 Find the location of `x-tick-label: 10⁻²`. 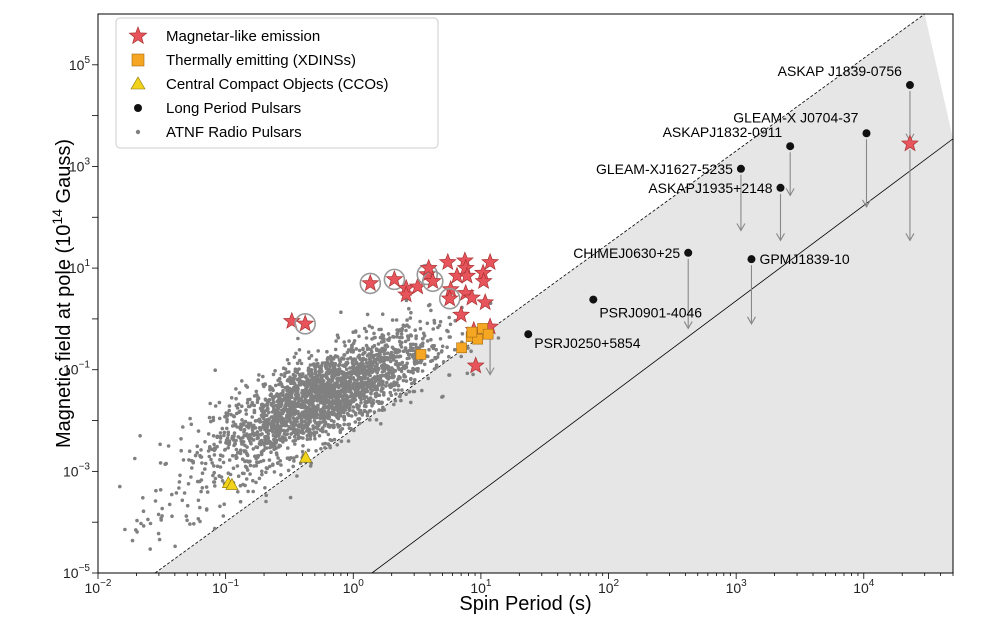

x-tick-label: 10⁻² is located at coordinates (98, 587).